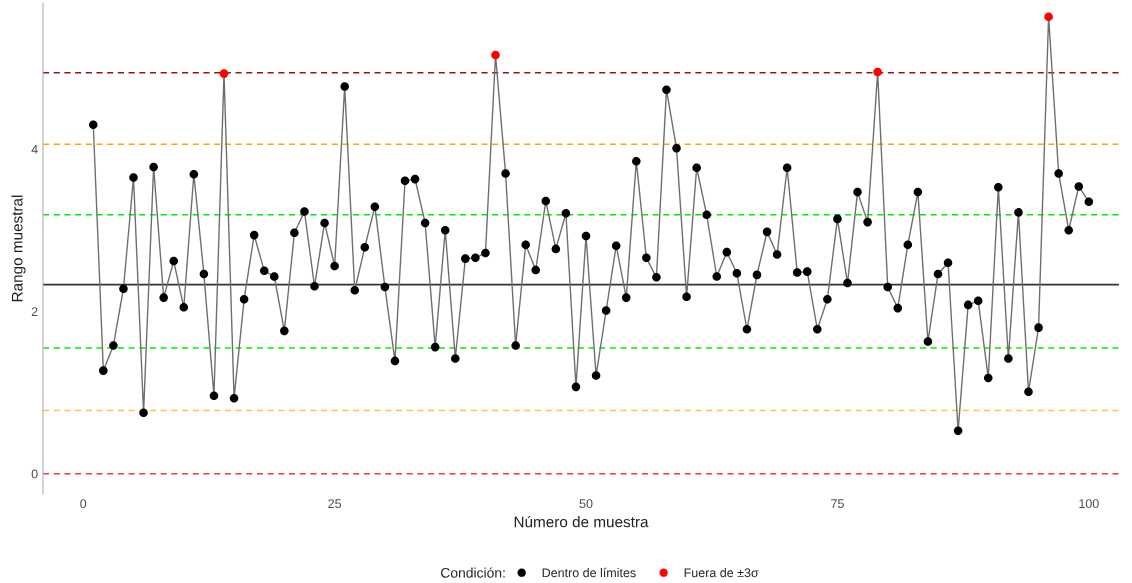 This screenshot has width=1132, height=583. Describe the element at coordinates (34, 311) in the screenshot. I see `y-tick-label: 2` at that location.